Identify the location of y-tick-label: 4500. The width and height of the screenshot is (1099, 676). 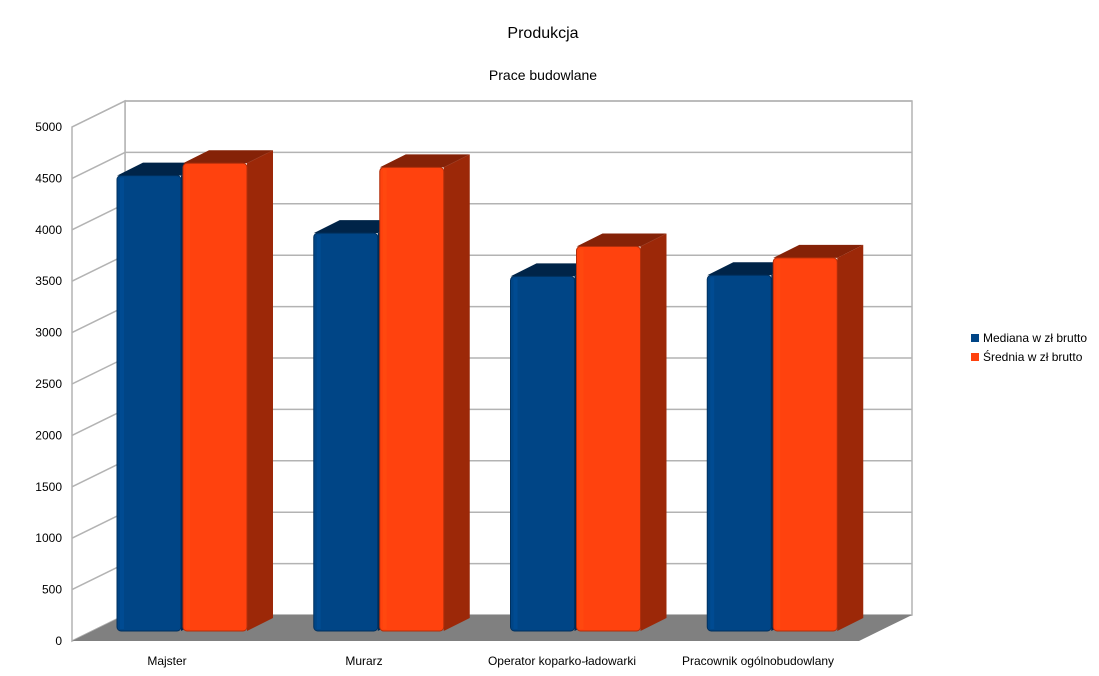
(48, 178).